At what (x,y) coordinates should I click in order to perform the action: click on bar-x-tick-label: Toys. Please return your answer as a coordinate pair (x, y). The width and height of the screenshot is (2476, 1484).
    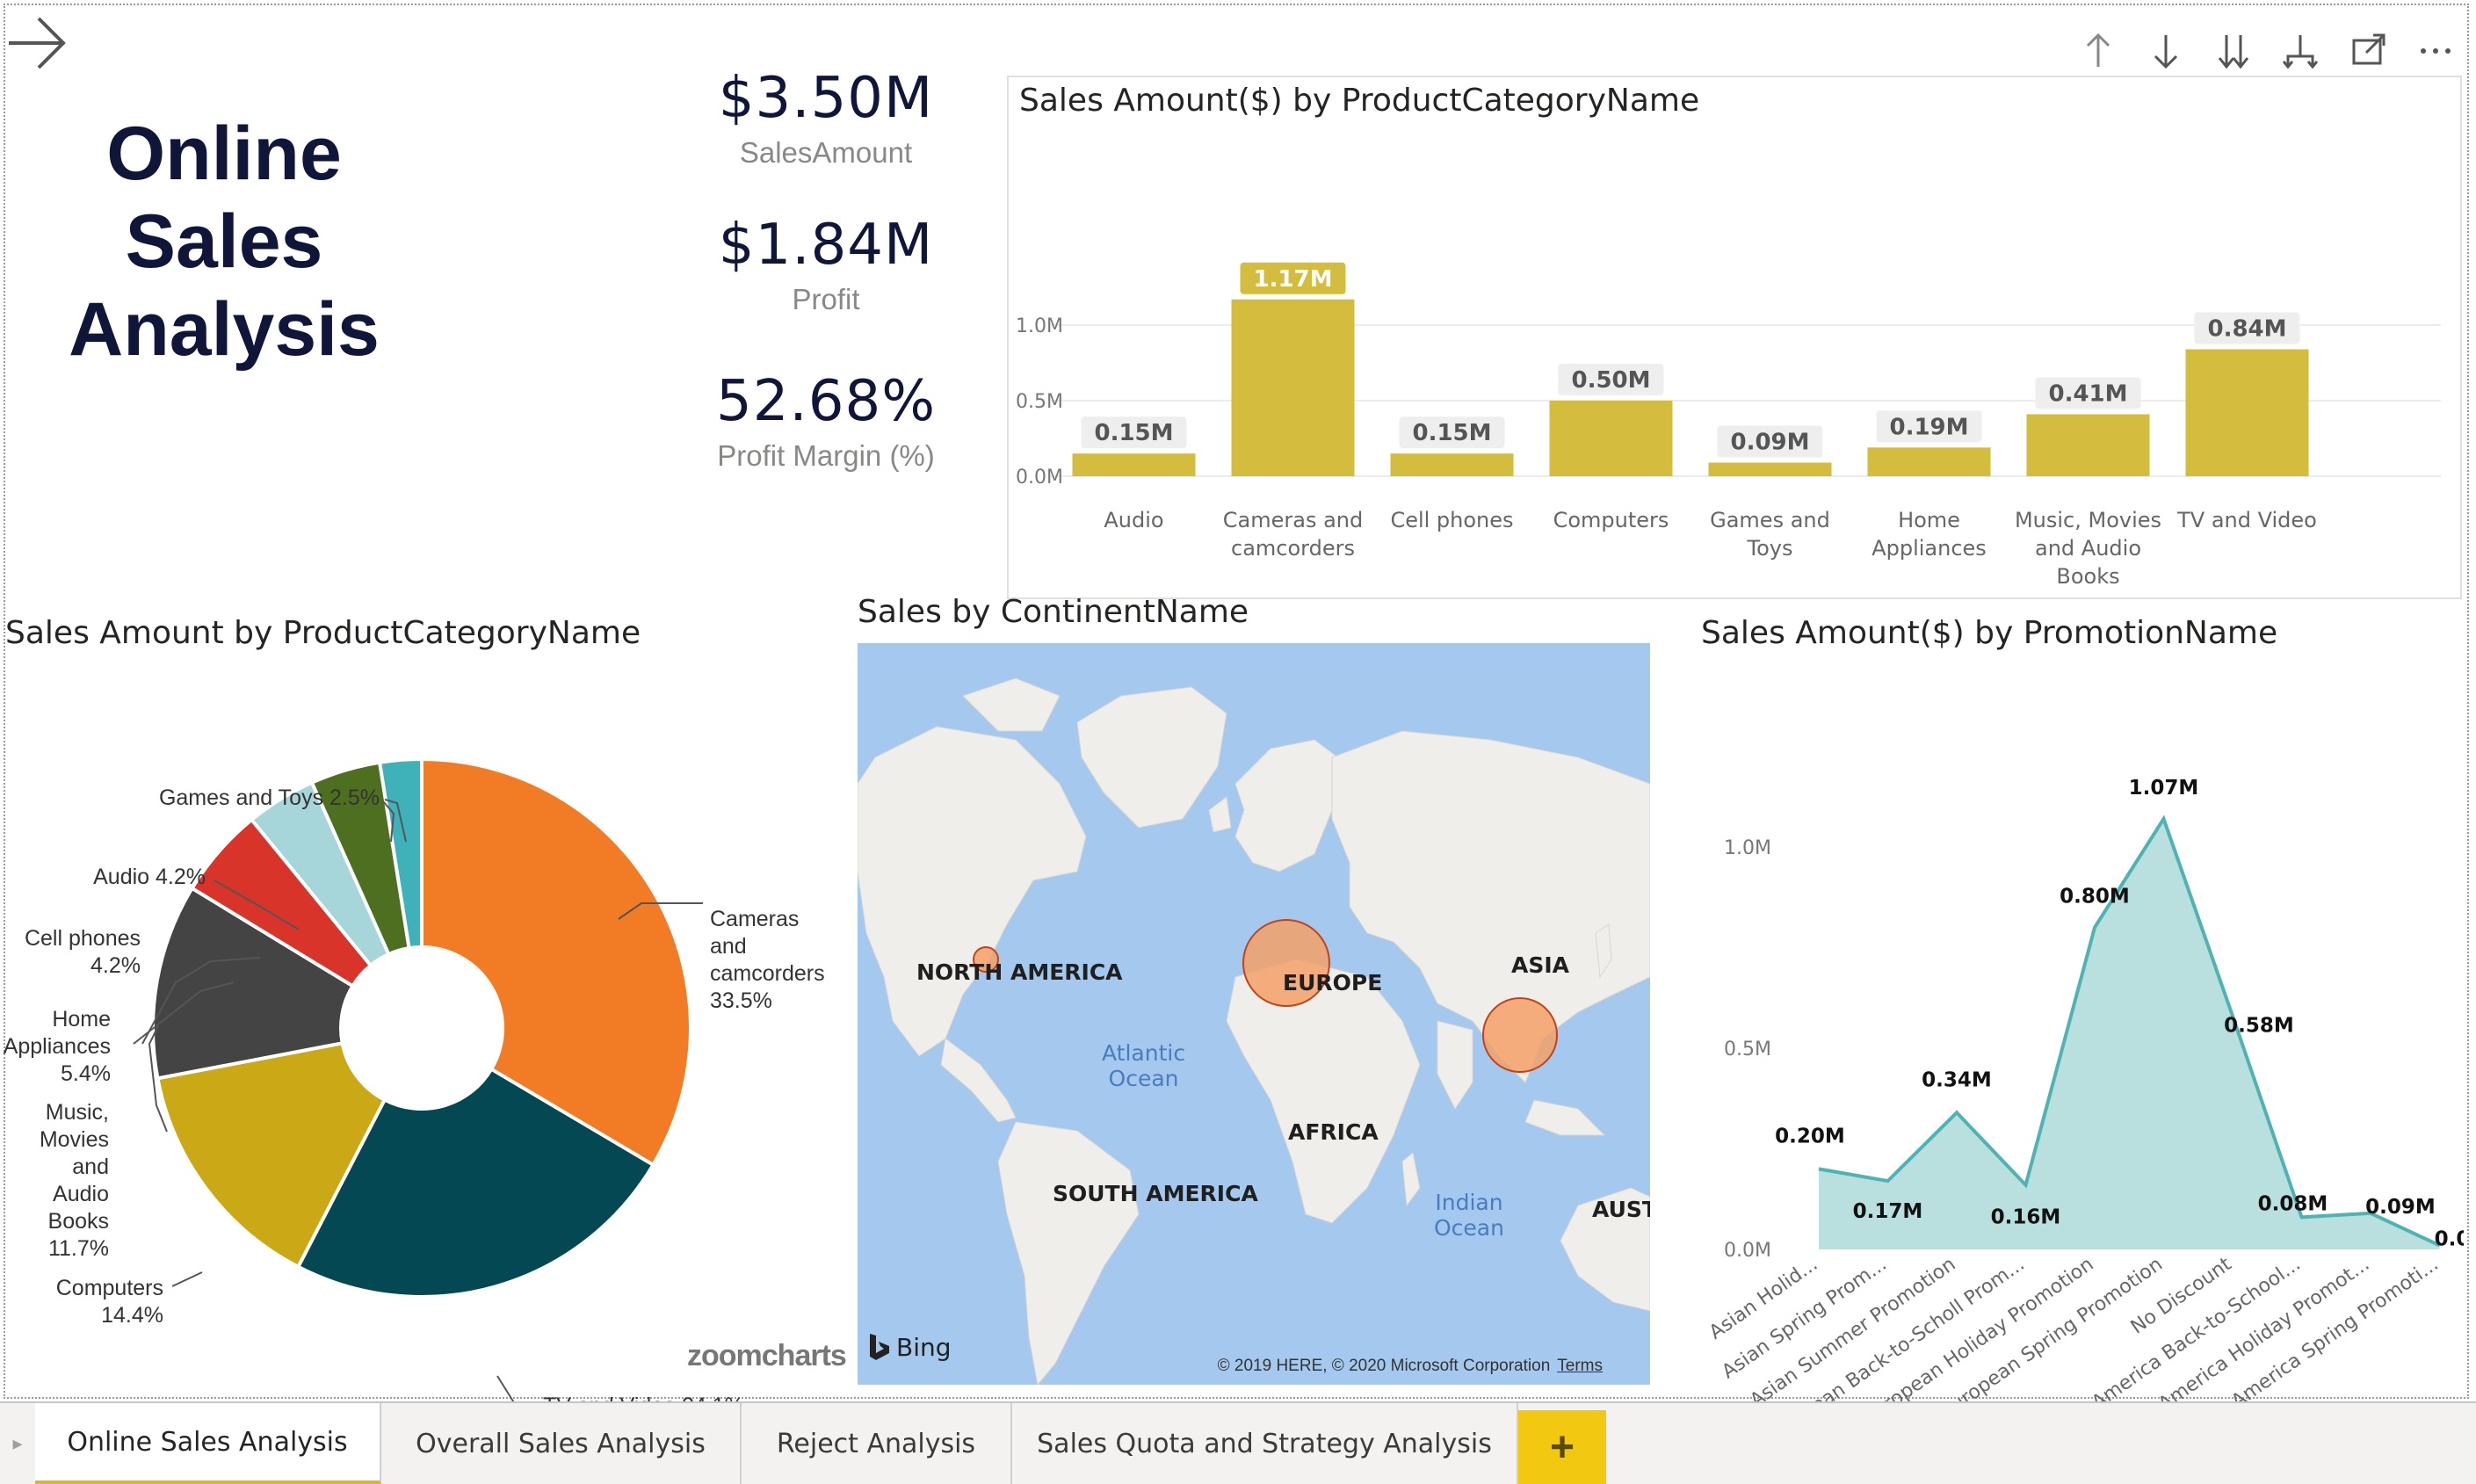
    Looking at the image, I should click on (1770, 548).